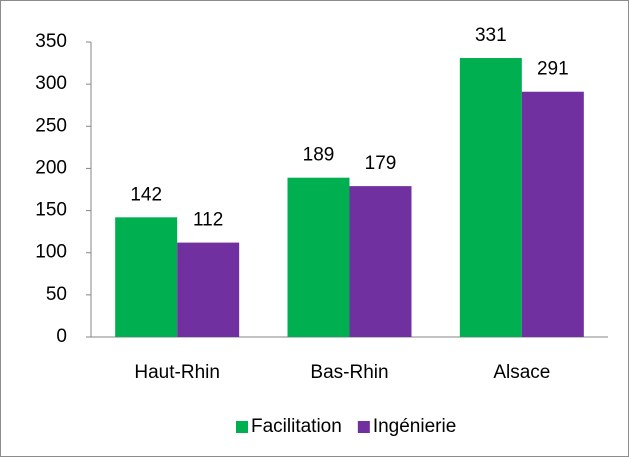 This screenshot has height=457, width=629. Describe the element at coordinates (381, 163) in the screenshot. I see `data-label: 179` at that location.